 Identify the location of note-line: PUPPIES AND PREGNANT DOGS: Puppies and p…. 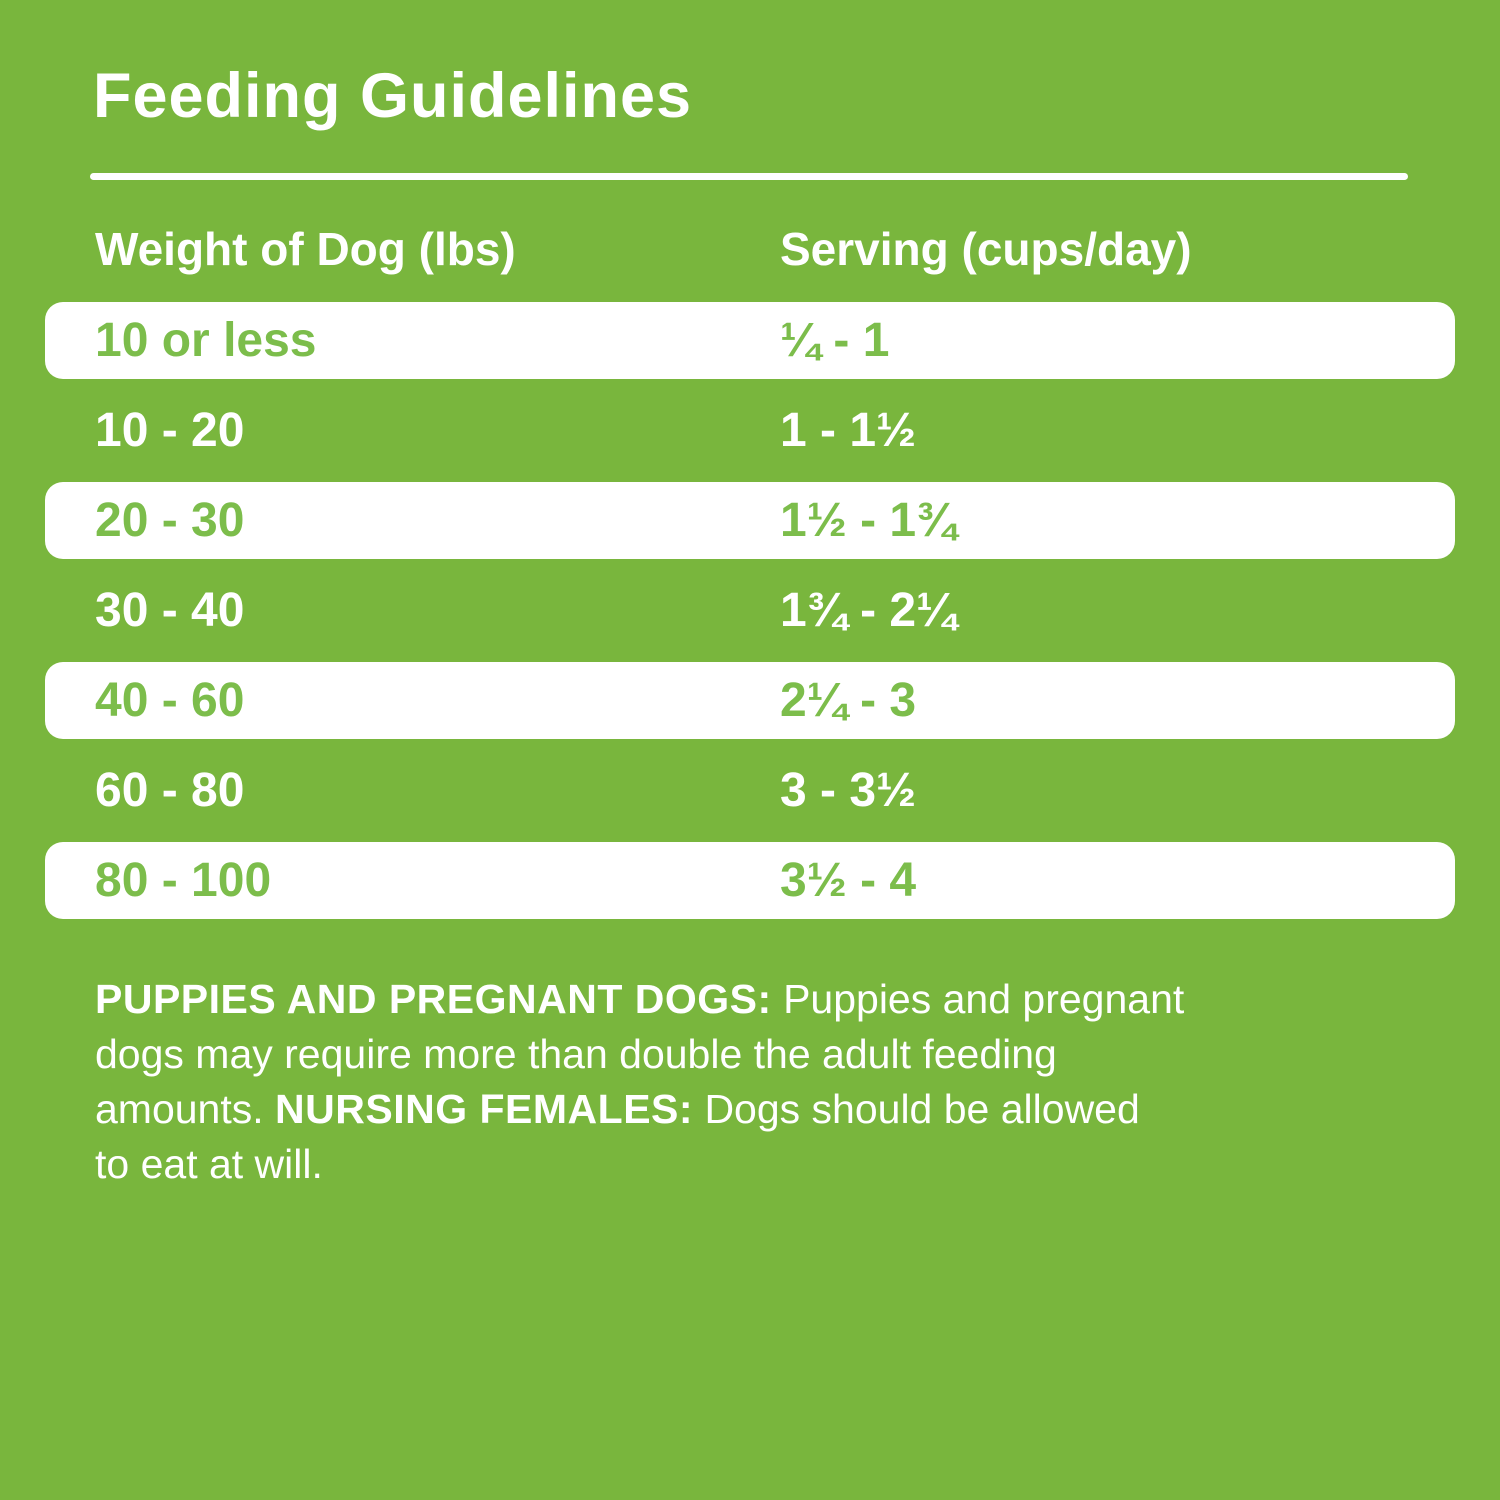
(760, 999).